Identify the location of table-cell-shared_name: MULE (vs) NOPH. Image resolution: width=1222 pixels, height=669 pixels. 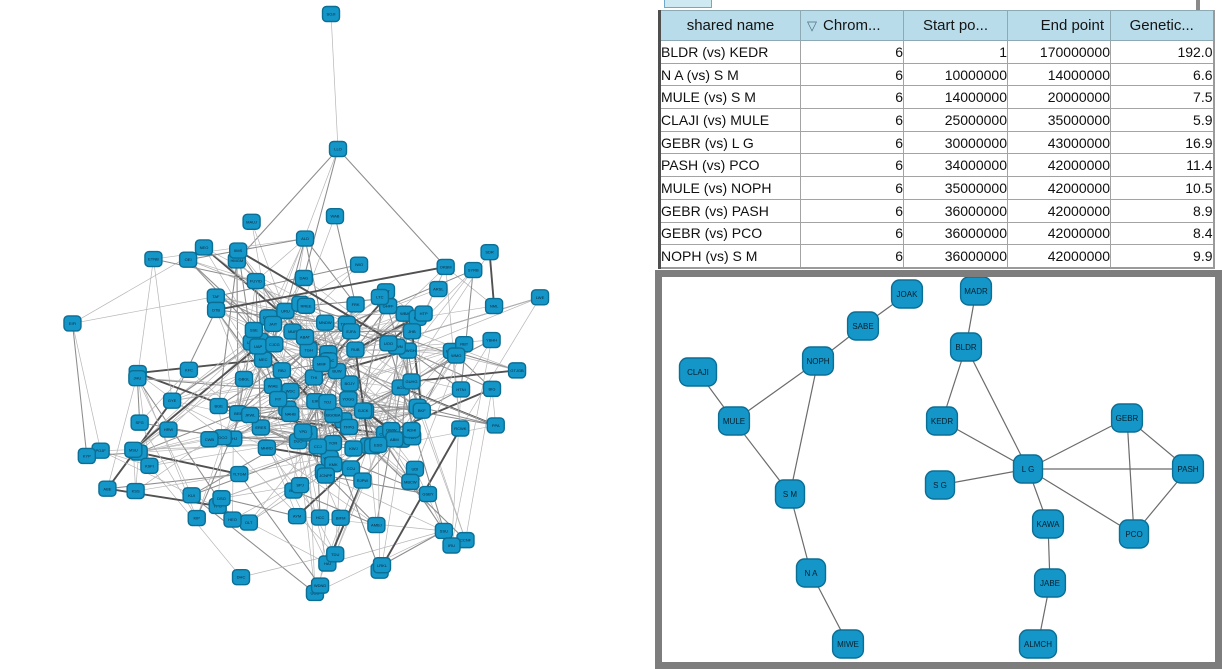
(730, 188).